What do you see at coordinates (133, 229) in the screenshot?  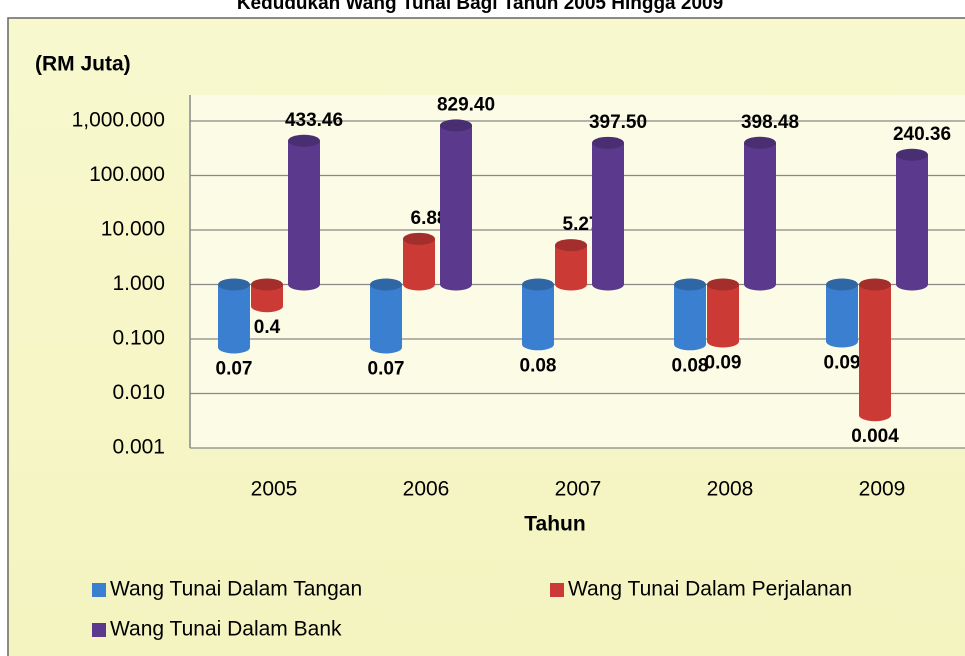 I see `y-tick-label: 10.000` at bounding box center [133, 229].